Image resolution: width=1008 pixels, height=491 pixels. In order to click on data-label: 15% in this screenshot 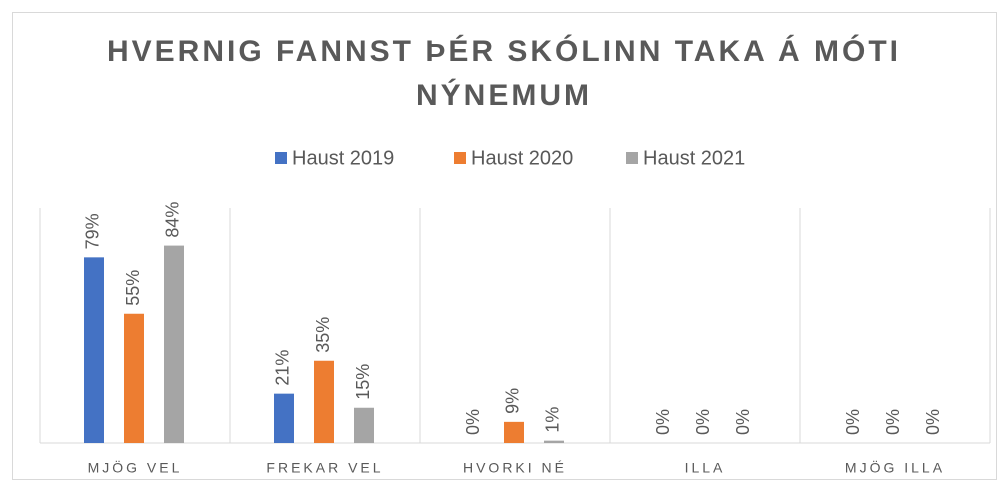, I will do `click(363, 382)`.